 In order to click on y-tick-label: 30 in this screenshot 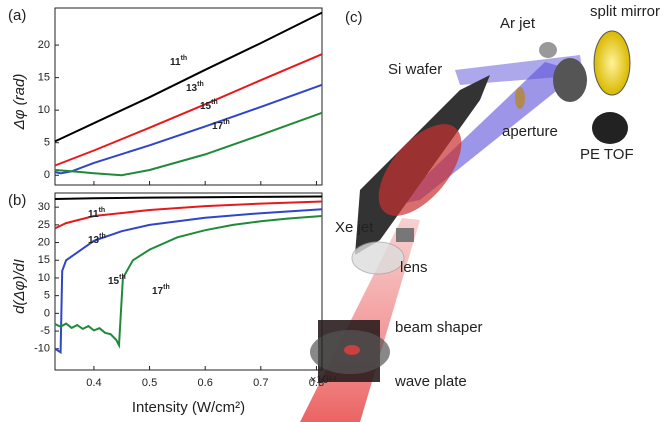, I will do `click(44, 207)`.